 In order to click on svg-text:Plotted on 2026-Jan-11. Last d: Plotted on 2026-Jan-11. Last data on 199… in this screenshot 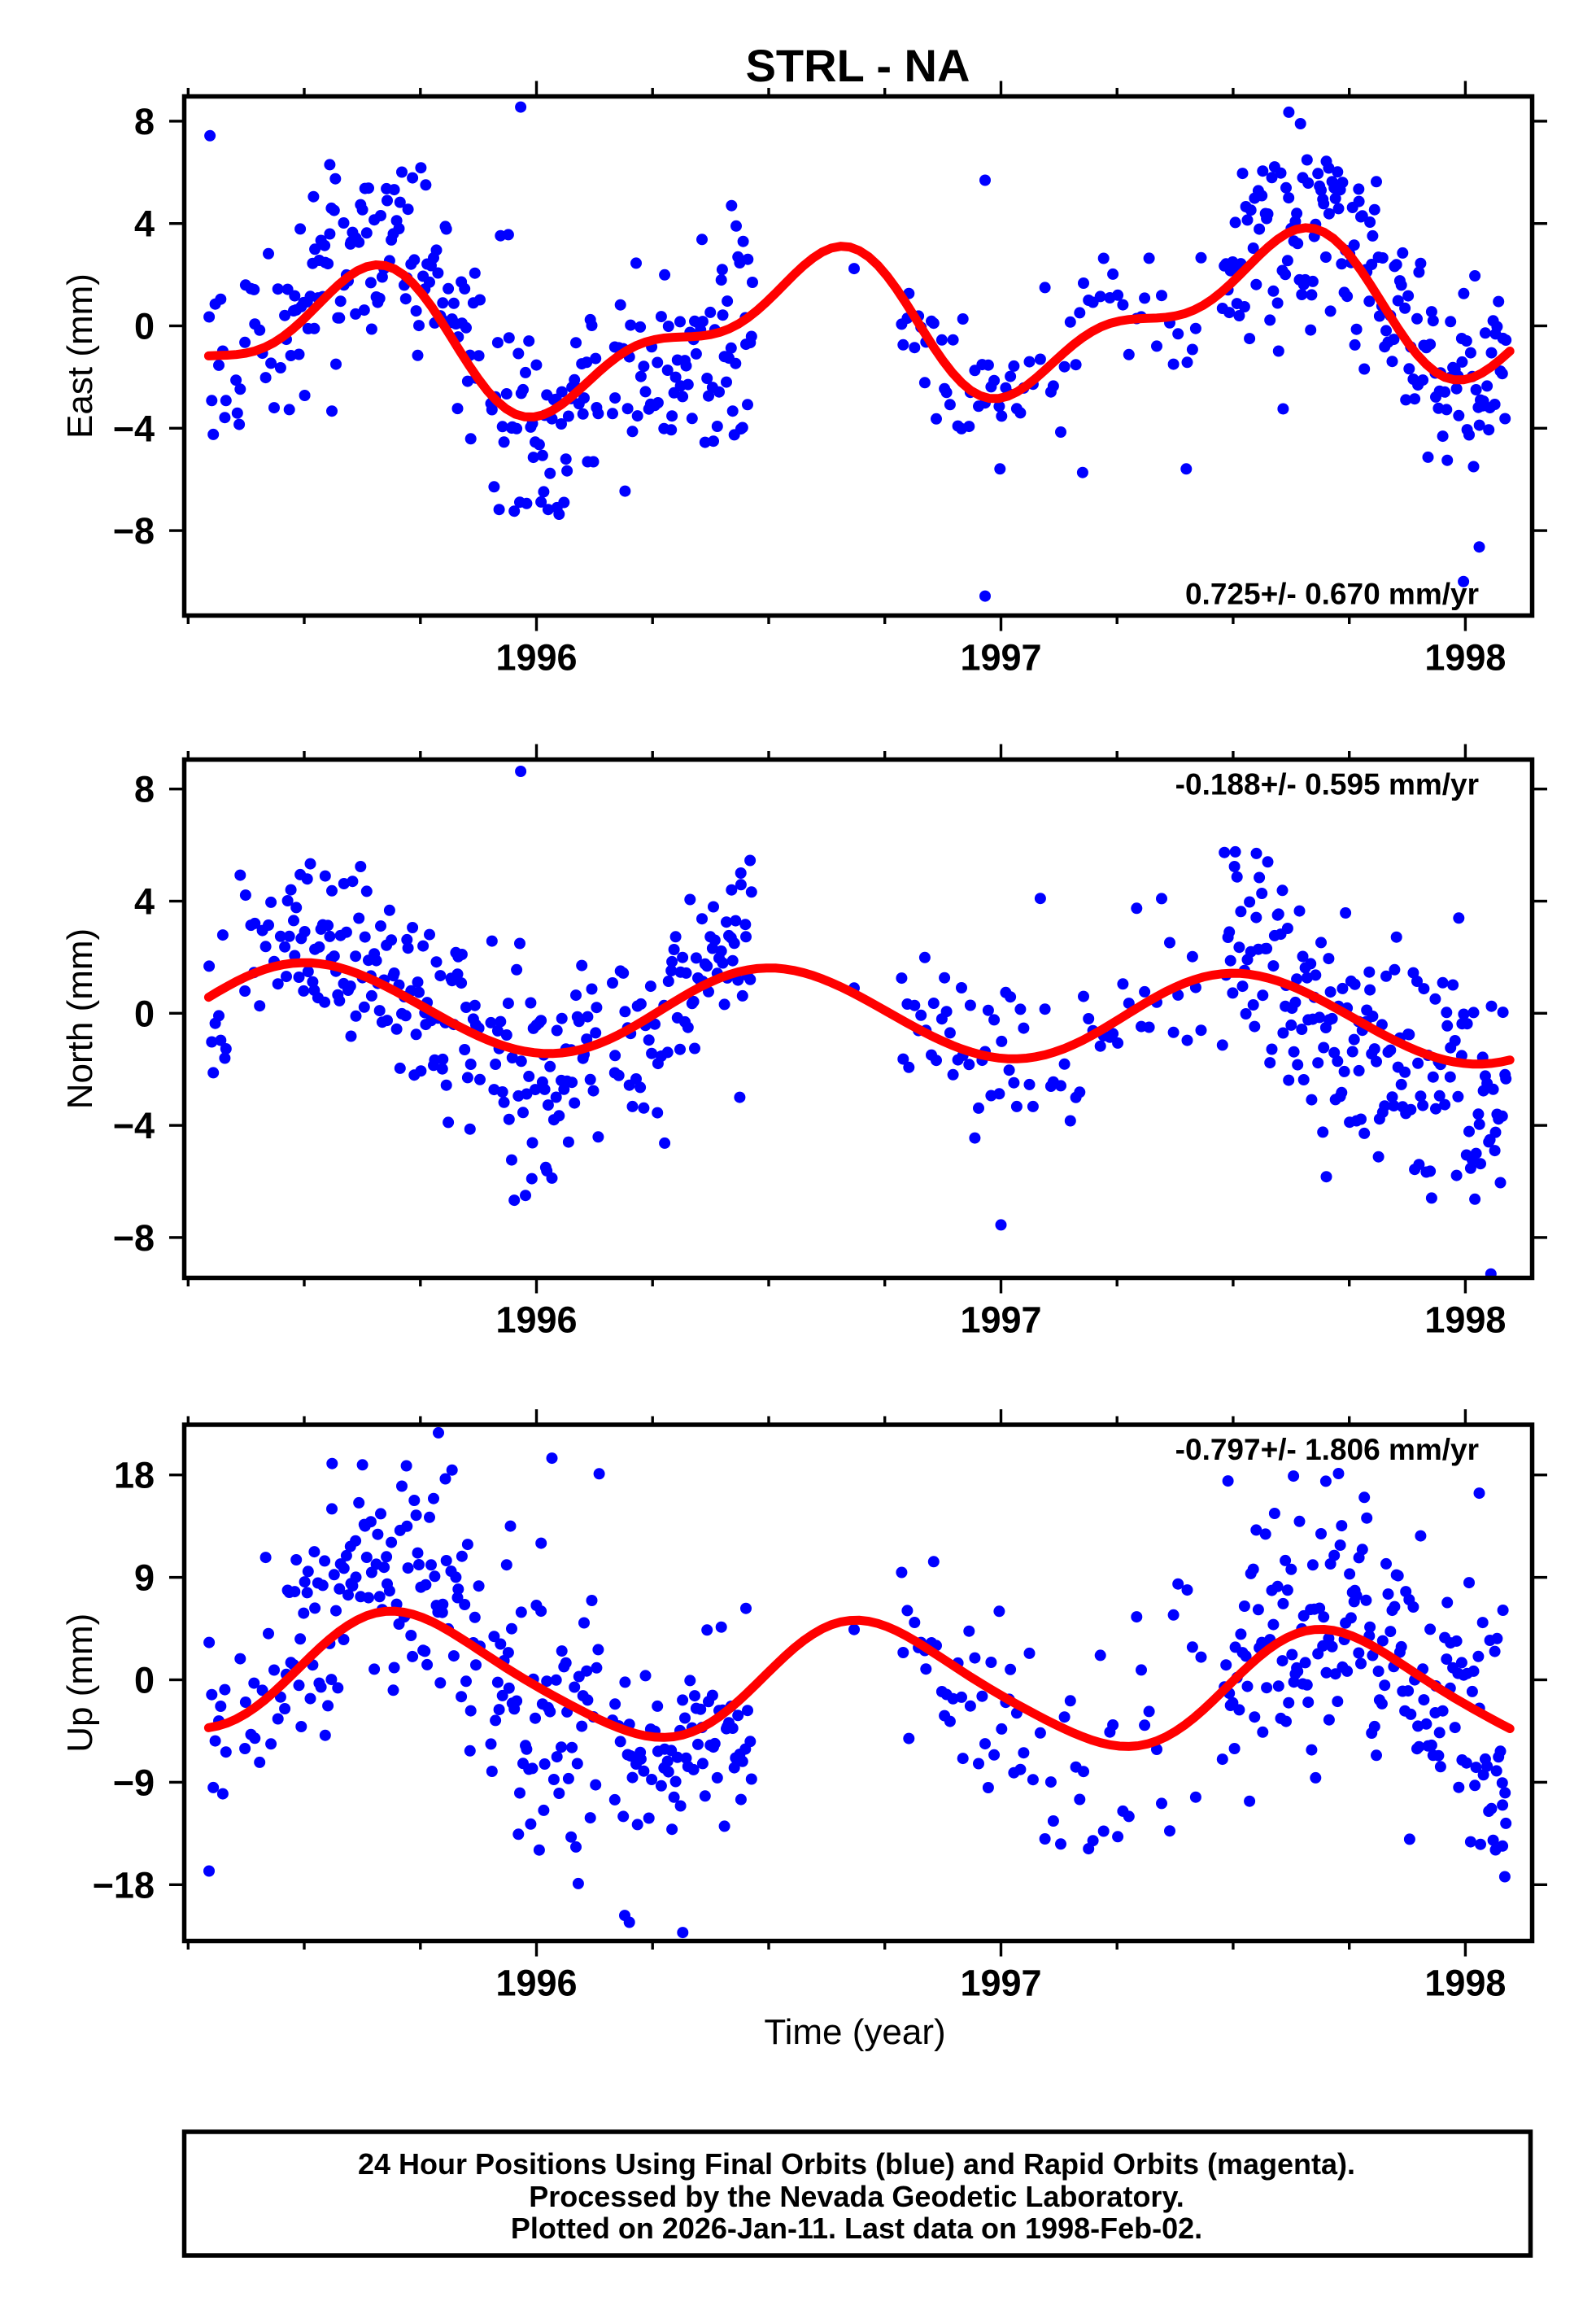, I will do `click(856, 2228)`.